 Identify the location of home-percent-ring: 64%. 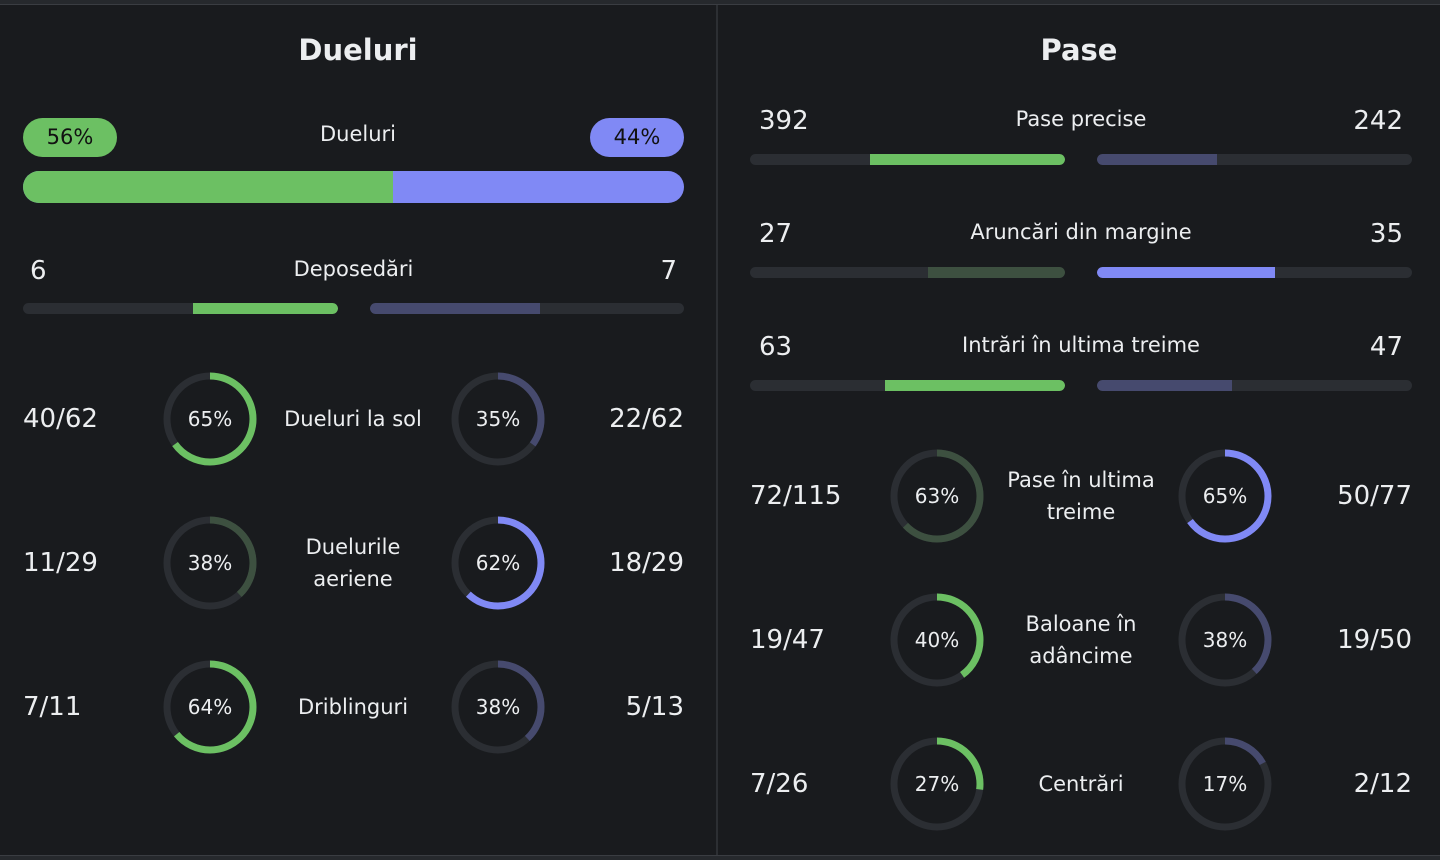
(210, 707).